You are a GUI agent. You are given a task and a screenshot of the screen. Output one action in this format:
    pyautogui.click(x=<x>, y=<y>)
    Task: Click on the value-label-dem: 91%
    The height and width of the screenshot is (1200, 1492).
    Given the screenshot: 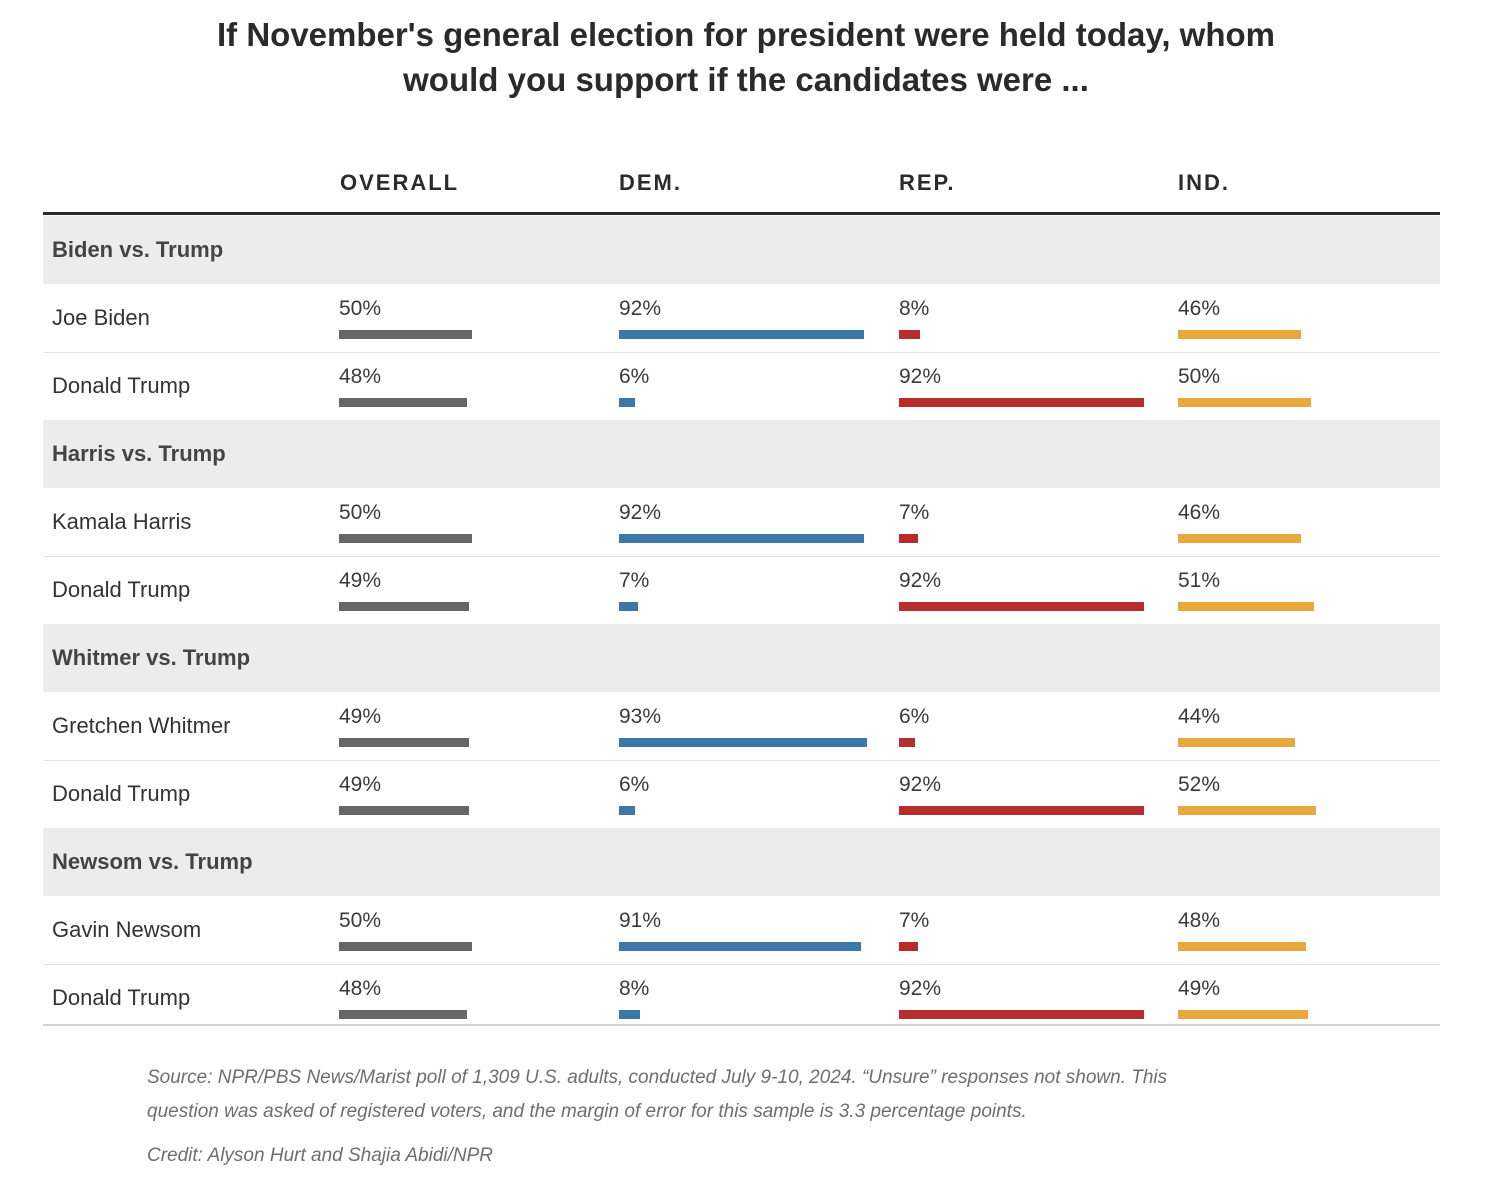 What is the action you would take?
    pyautogui.click(x=640, y=920)
    